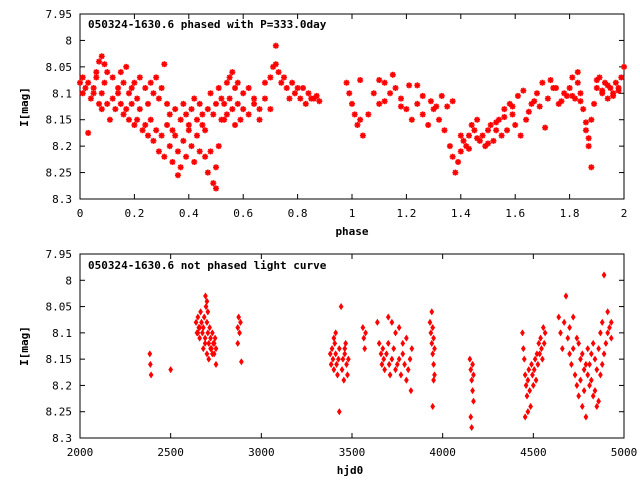 The width and height of the screenshot is (640, 485). What do you see at coordinates (207, 265) in the screenshot?
I see `unphased-chart-title: 050324-1630.6 not phased light curve` at bounding box center [207, 265].